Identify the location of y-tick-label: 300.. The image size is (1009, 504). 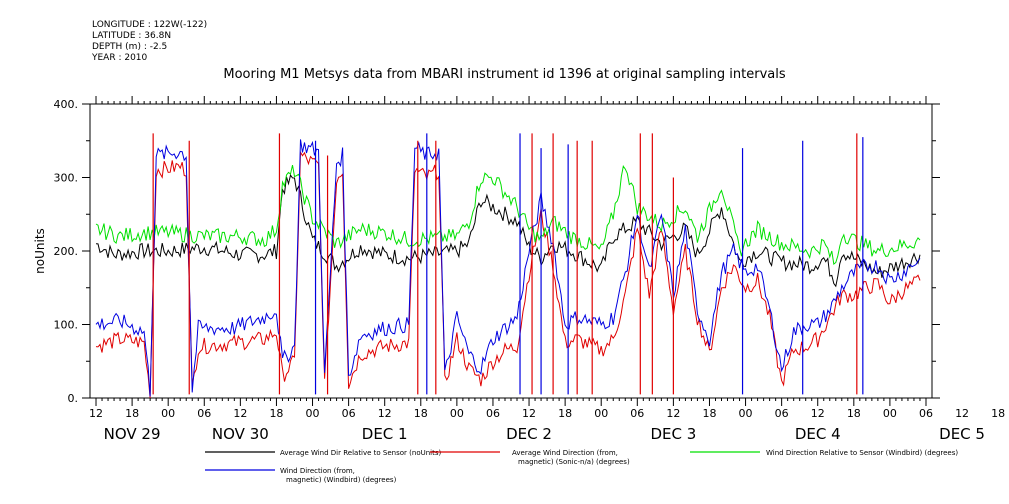
(66, 178).